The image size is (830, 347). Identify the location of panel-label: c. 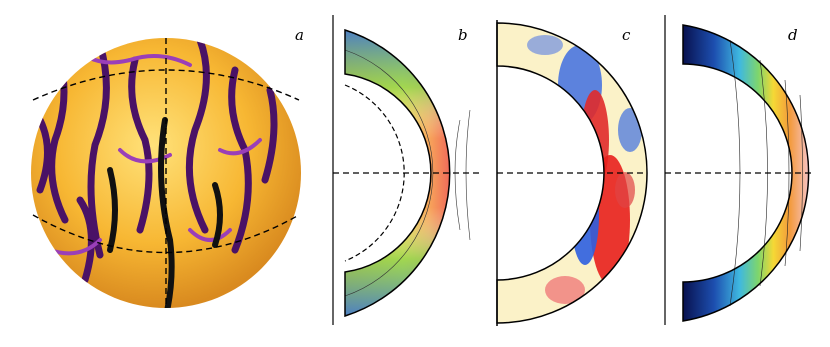
(626, 35).